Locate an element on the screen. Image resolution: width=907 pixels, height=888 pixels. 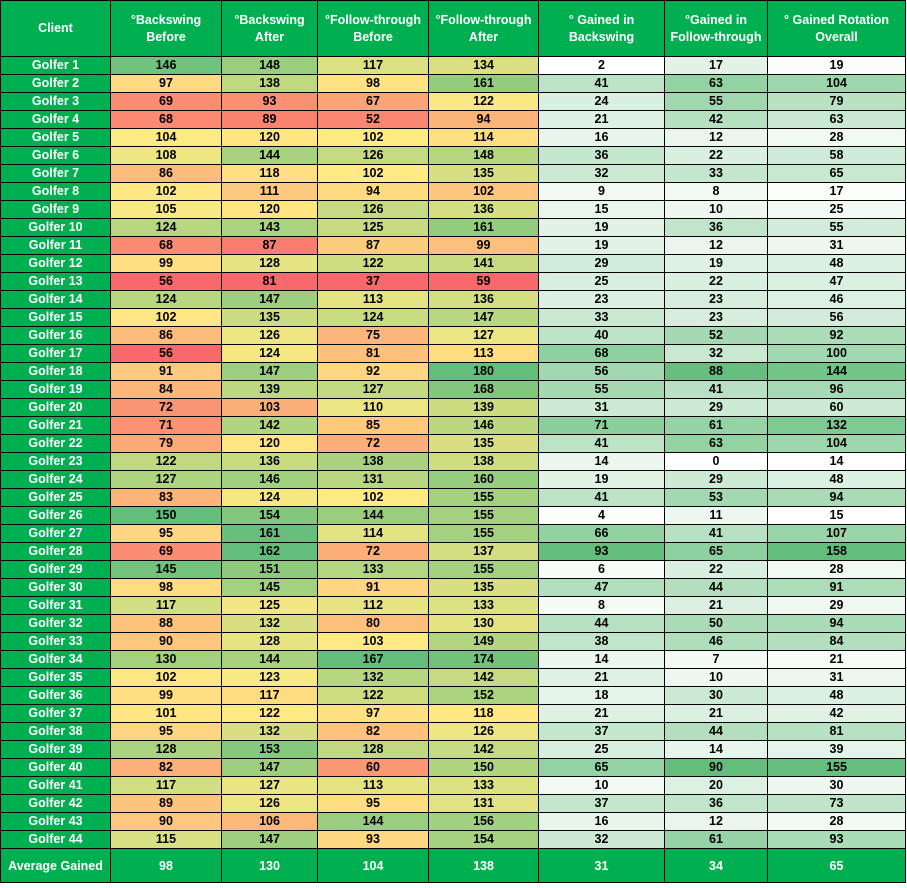
cell-client: Golfer 11 is located at coordinates (55, 245).